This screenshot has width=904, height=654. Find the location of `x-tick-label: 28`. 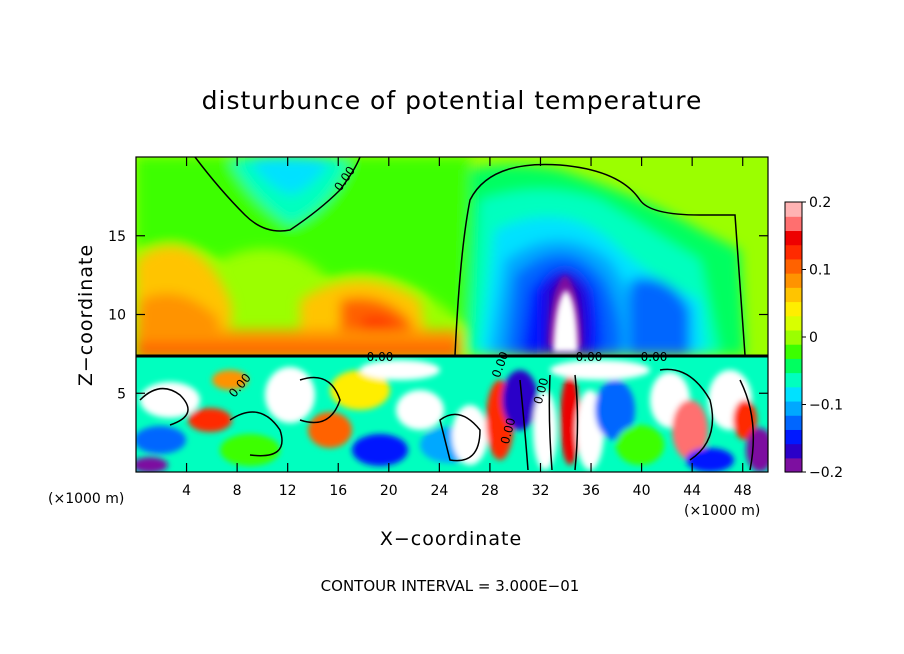

x-tick-label: 28 is located at coordinates (490, 491).